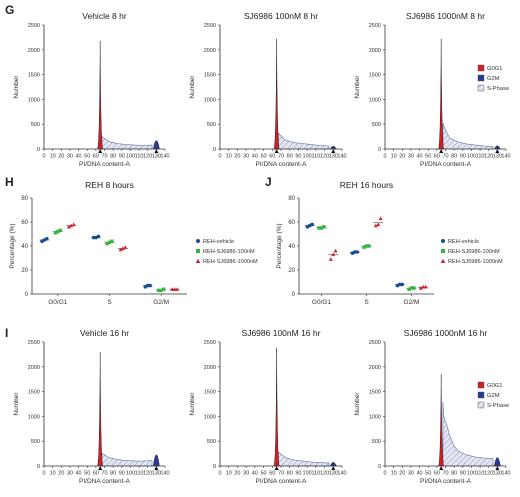 The image size is (520, 497). What do you see at coordinates (9, 182) in the screenshot?
I see `panel-label-h: H` at bounding box center [9, 182].